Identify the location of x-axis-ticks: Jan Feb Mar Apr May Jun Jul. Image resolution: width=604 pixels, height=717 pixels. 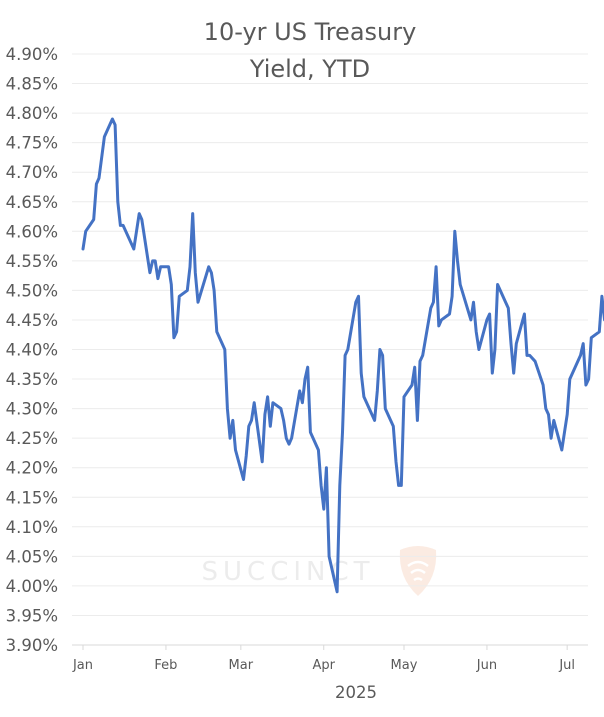
(323, 659).